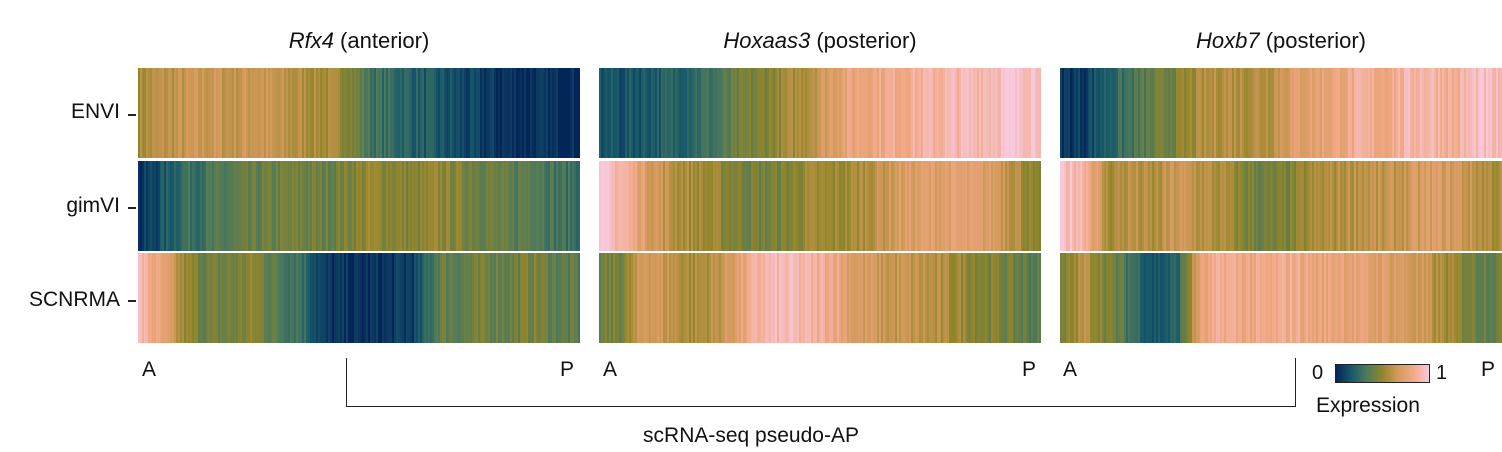 The height and width of the screenshot is (452, 1502). Describe the element at coordinates (1070, 369) in the screenshot. I see `axis-start-label: A` at that location.